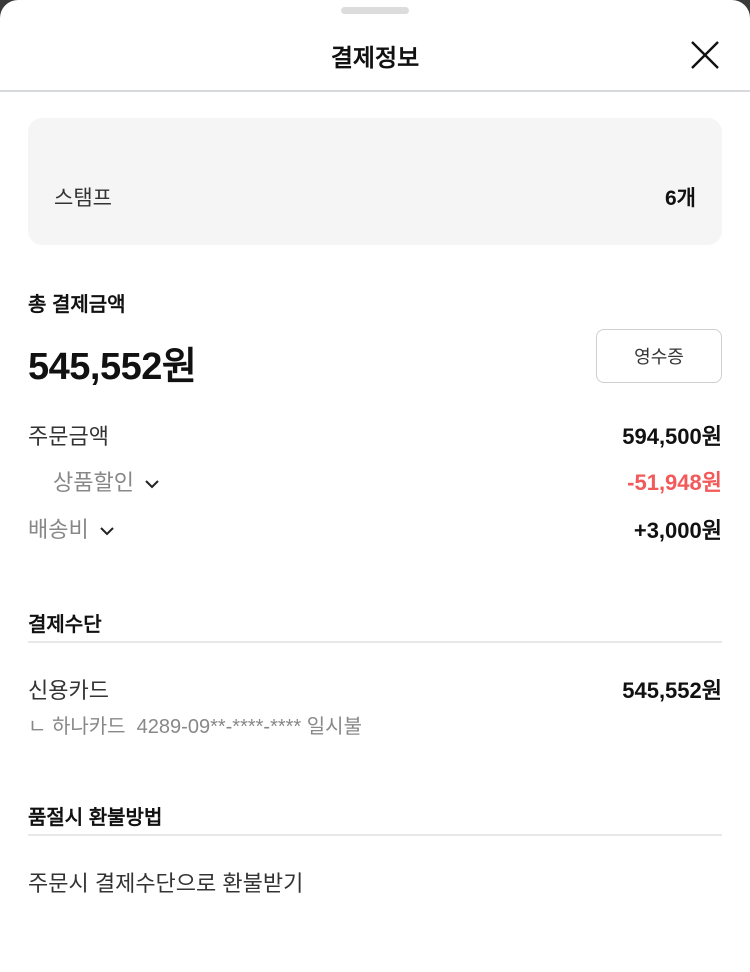 Image resolution: width=750 pixels, height=972 pixels. What do you see at coordinates (375, 10) in the screenshot?
I see `drag-handle` at bounding box center [375, 10].